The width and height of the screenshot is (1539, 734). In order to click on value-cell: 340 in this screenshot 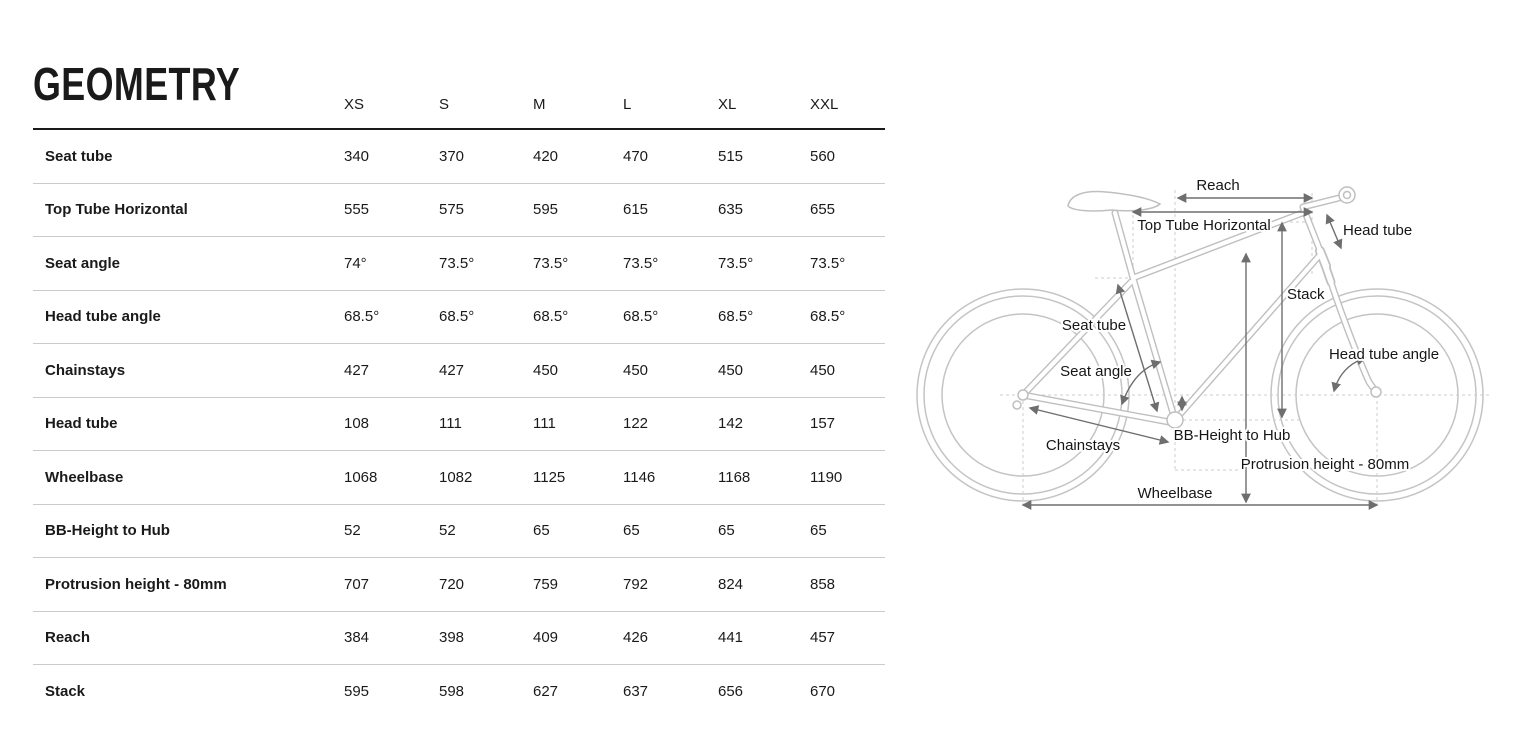, I will do `click(357, 156)`.